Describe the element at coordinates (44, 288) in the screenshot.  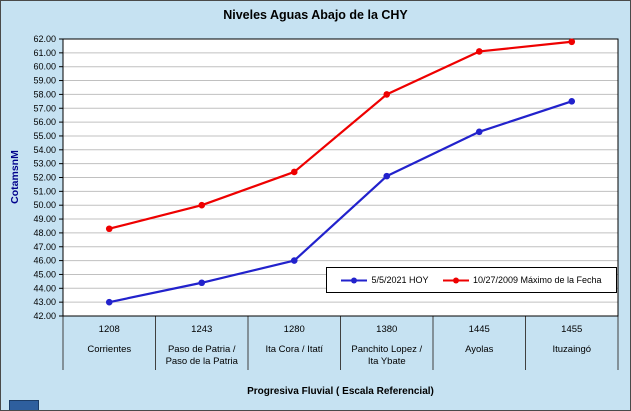
I see `y-tick-label: 44.00` at that location.